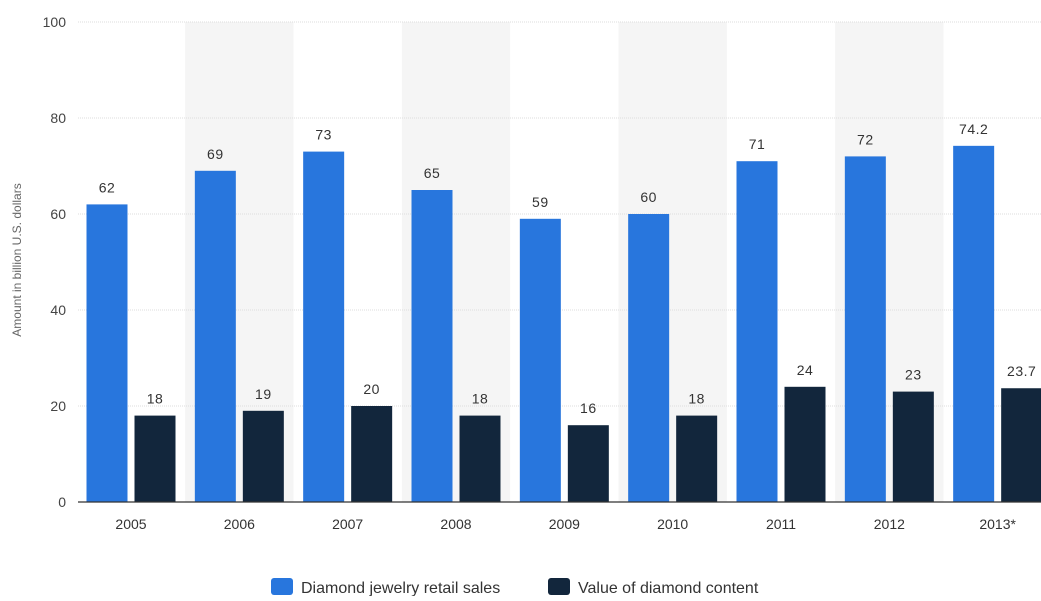  I want to click on x-tick-label: 2011, so click(781, 524).